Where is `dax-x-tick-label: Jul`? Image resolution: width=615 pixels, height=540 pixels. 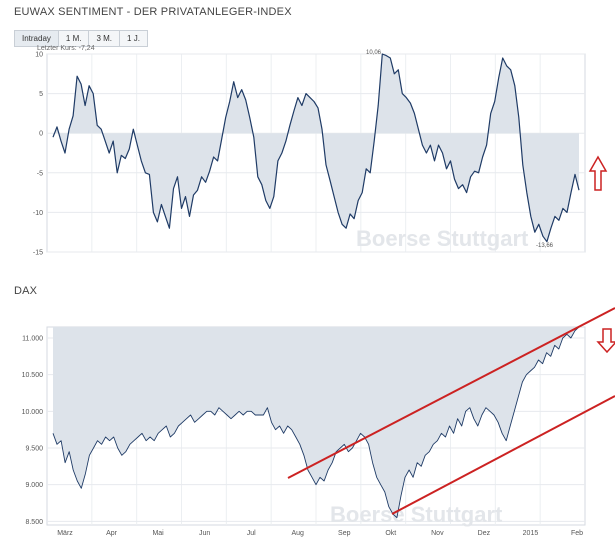 dax-x-tick-label: Jul is located at coordinates (251, 533).